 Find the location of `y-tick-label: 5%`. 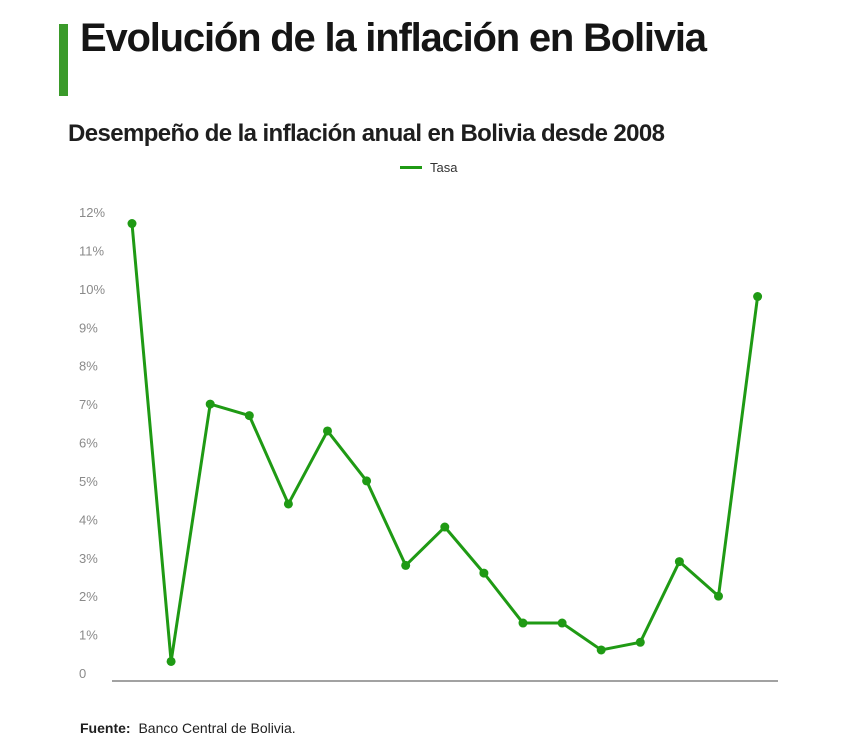

y-tick-label: 5% is located at coordinates (88, 481).